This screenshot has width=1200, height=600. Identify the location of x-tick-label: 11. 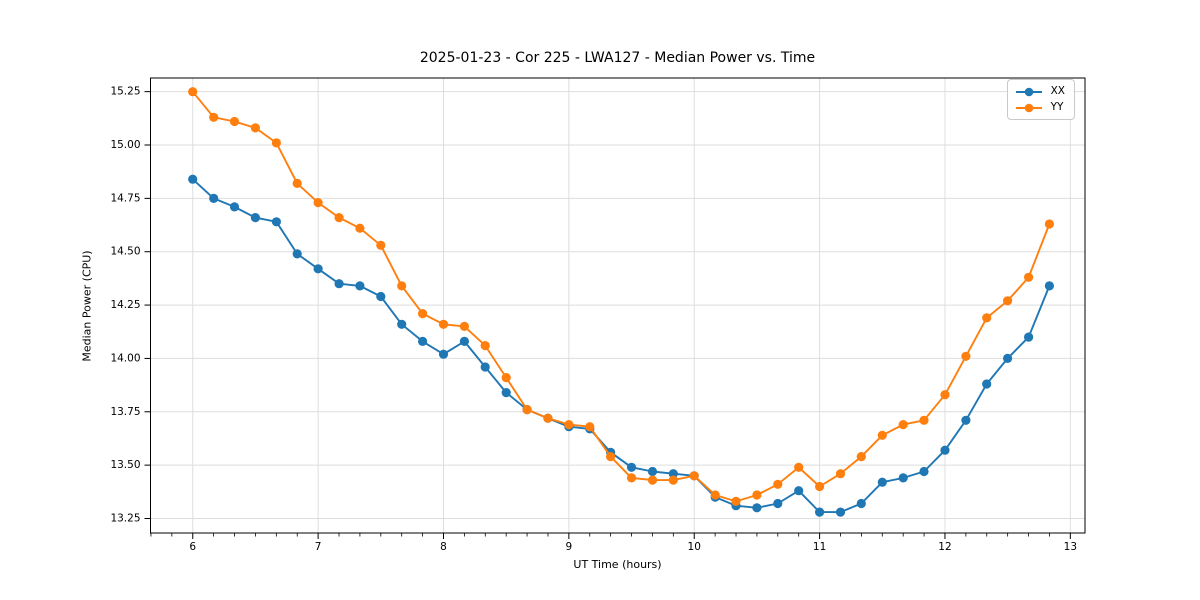
(819, 547).